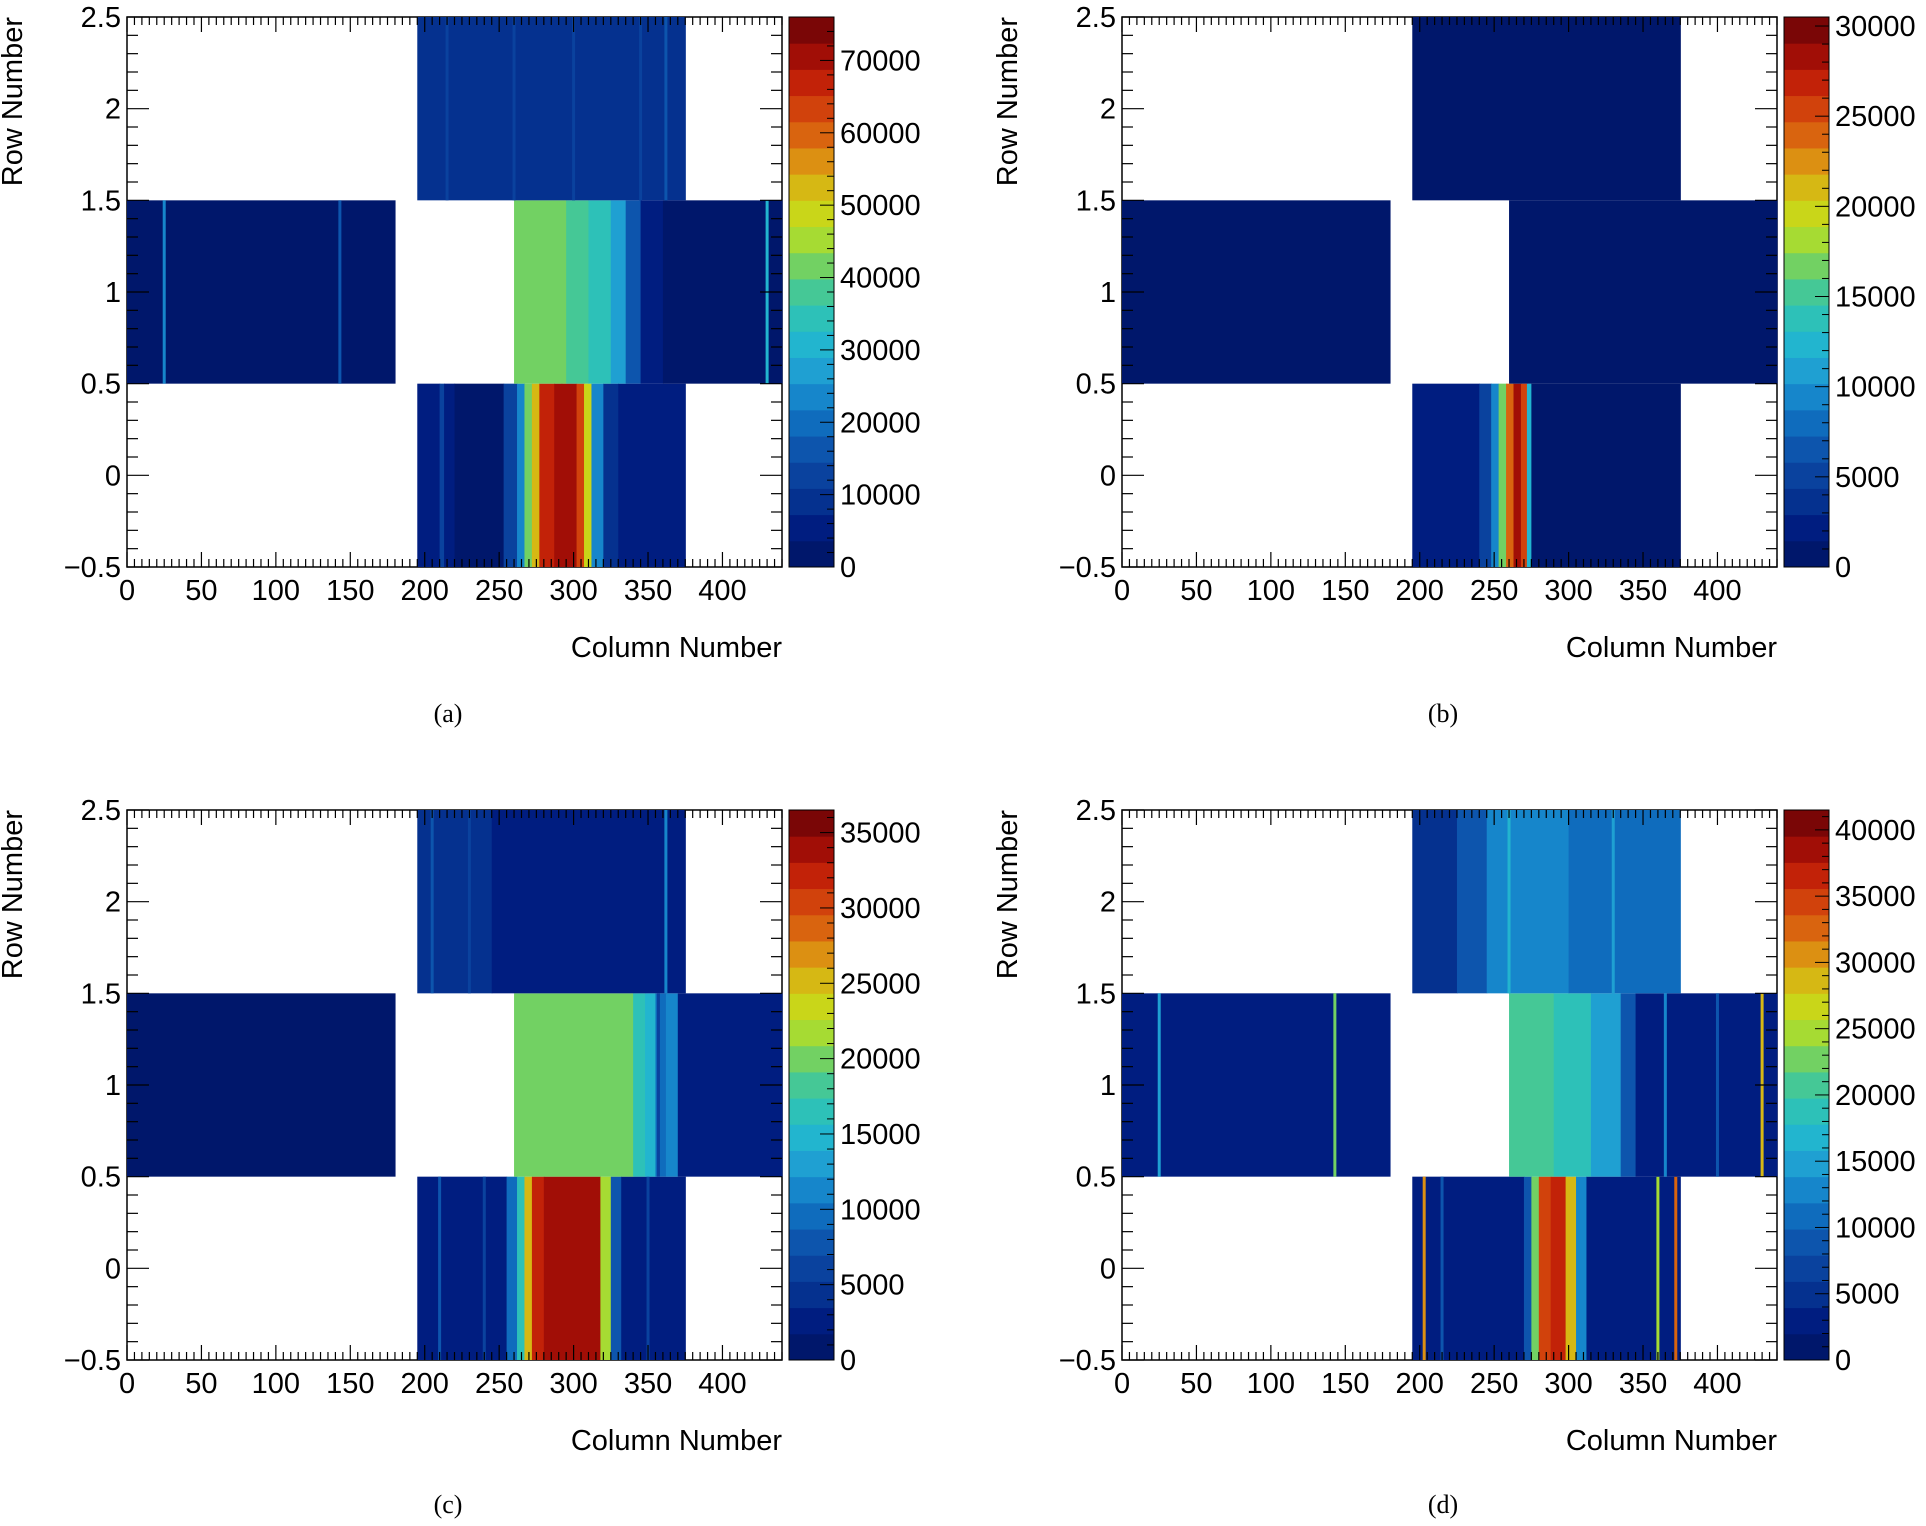  What do you see at coordinates (1087, 1361) in the screenshot?
I see `y-tick-label: −0.5` at bounding box center [1087, 1361].